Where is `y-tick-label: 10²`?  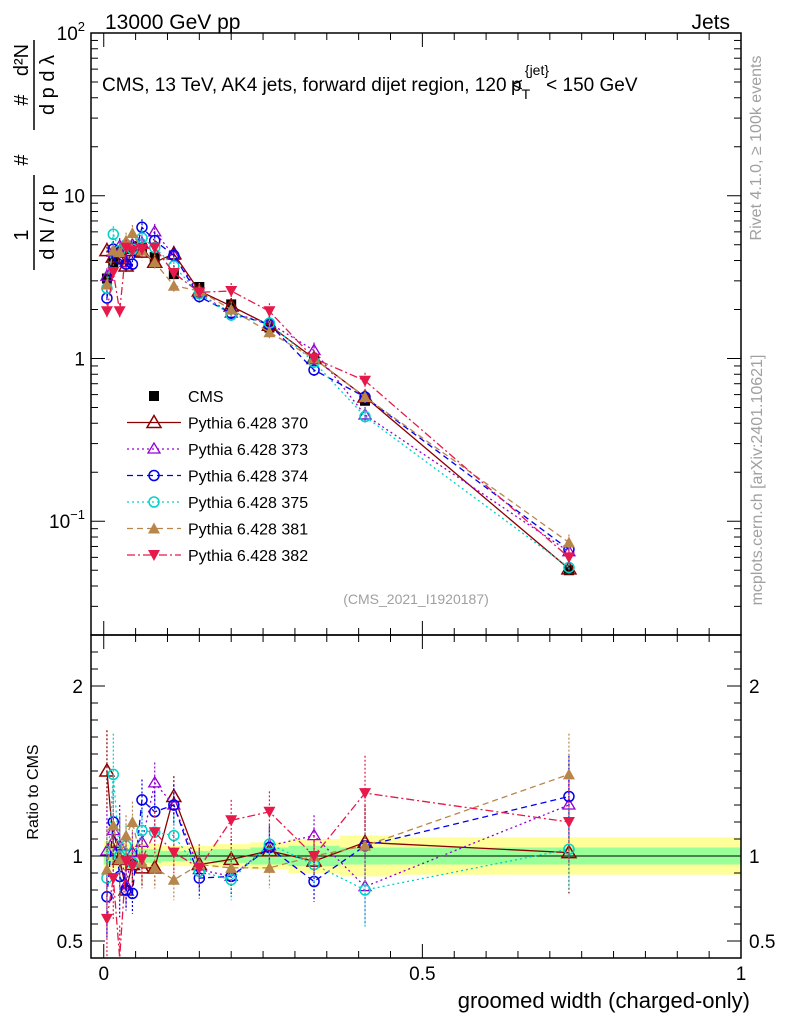 y-tick-label: 10² is located at coordinates (71, 32).